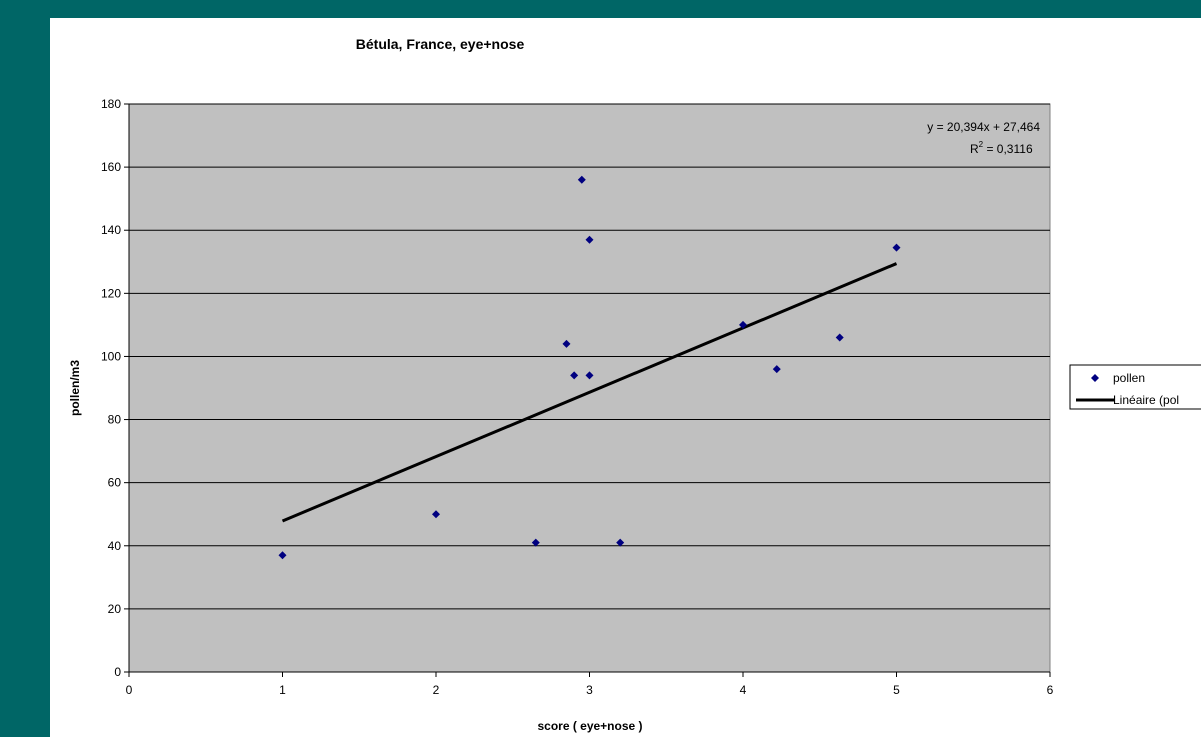 This screenshot has height=737, width=1201. Describe the element at coordinates (896, 690) in the screenshot. I see `x-tick-label: 5` at that location.